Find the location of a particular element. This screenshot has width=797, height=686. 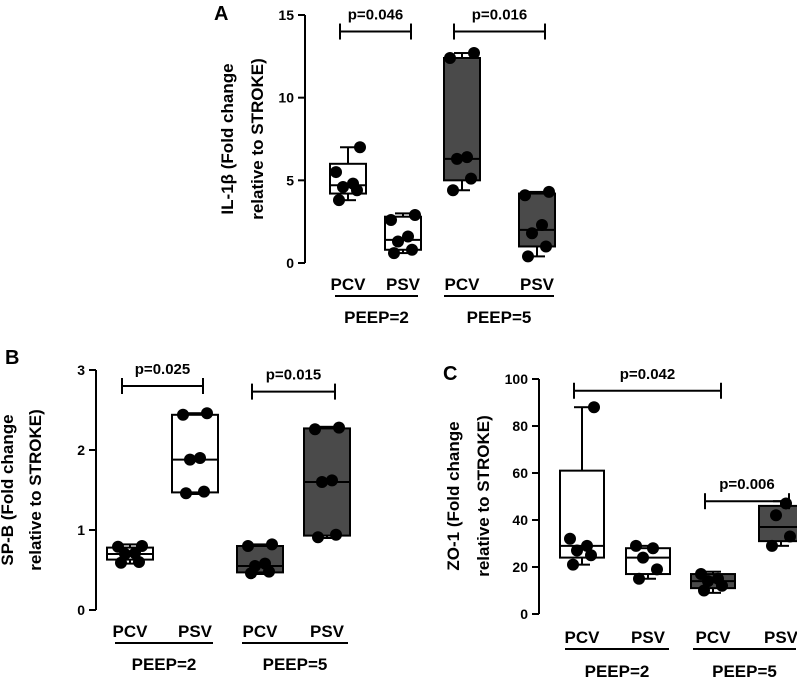

significance-bracket: p=0.025 is located at coordinates (162, 377).